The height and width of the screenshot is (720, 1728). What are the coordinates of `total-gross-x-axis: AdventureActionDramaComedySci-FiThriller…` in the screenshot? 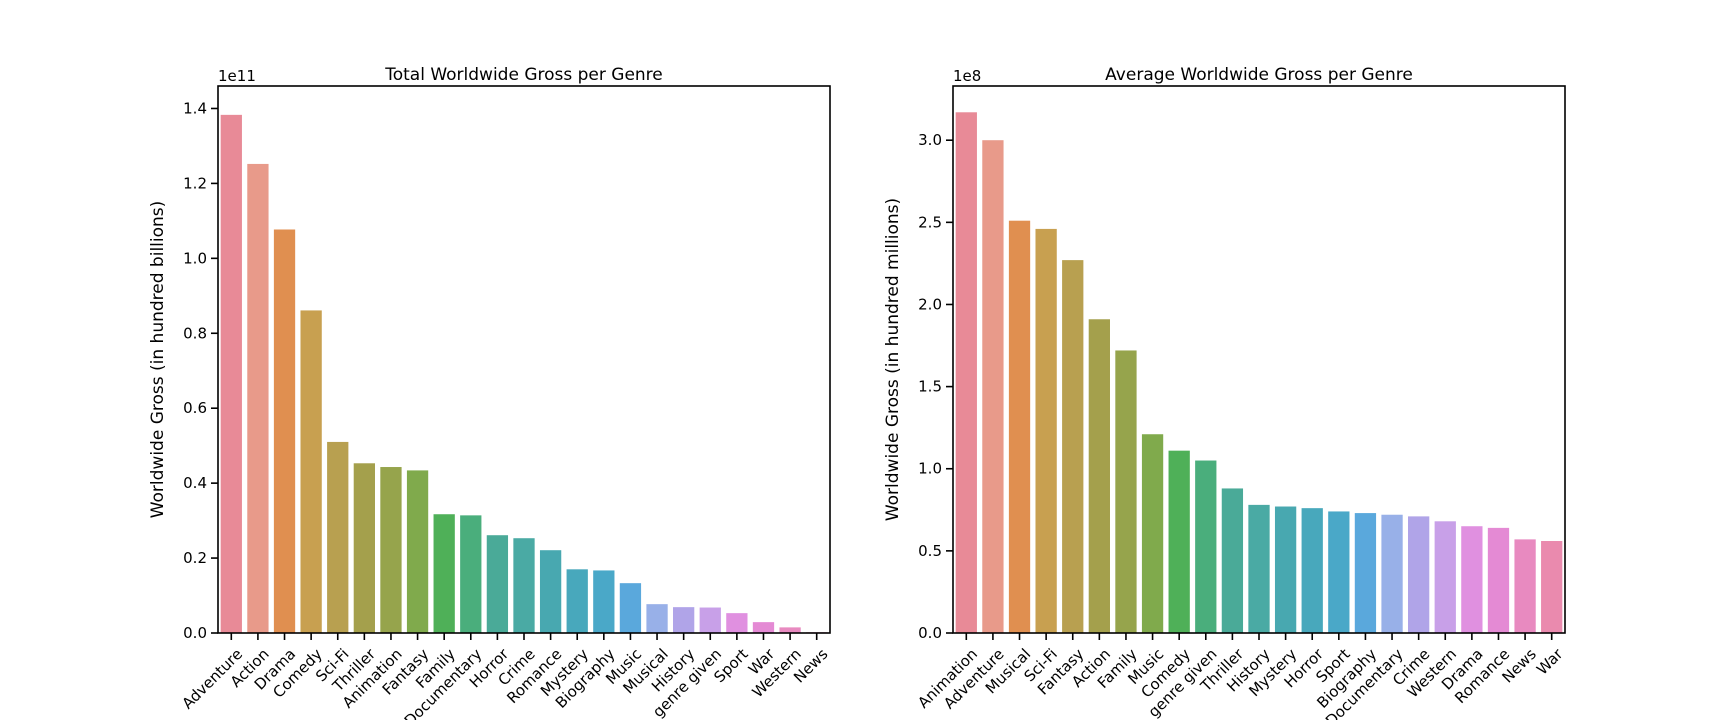 It's located at (505, 676).